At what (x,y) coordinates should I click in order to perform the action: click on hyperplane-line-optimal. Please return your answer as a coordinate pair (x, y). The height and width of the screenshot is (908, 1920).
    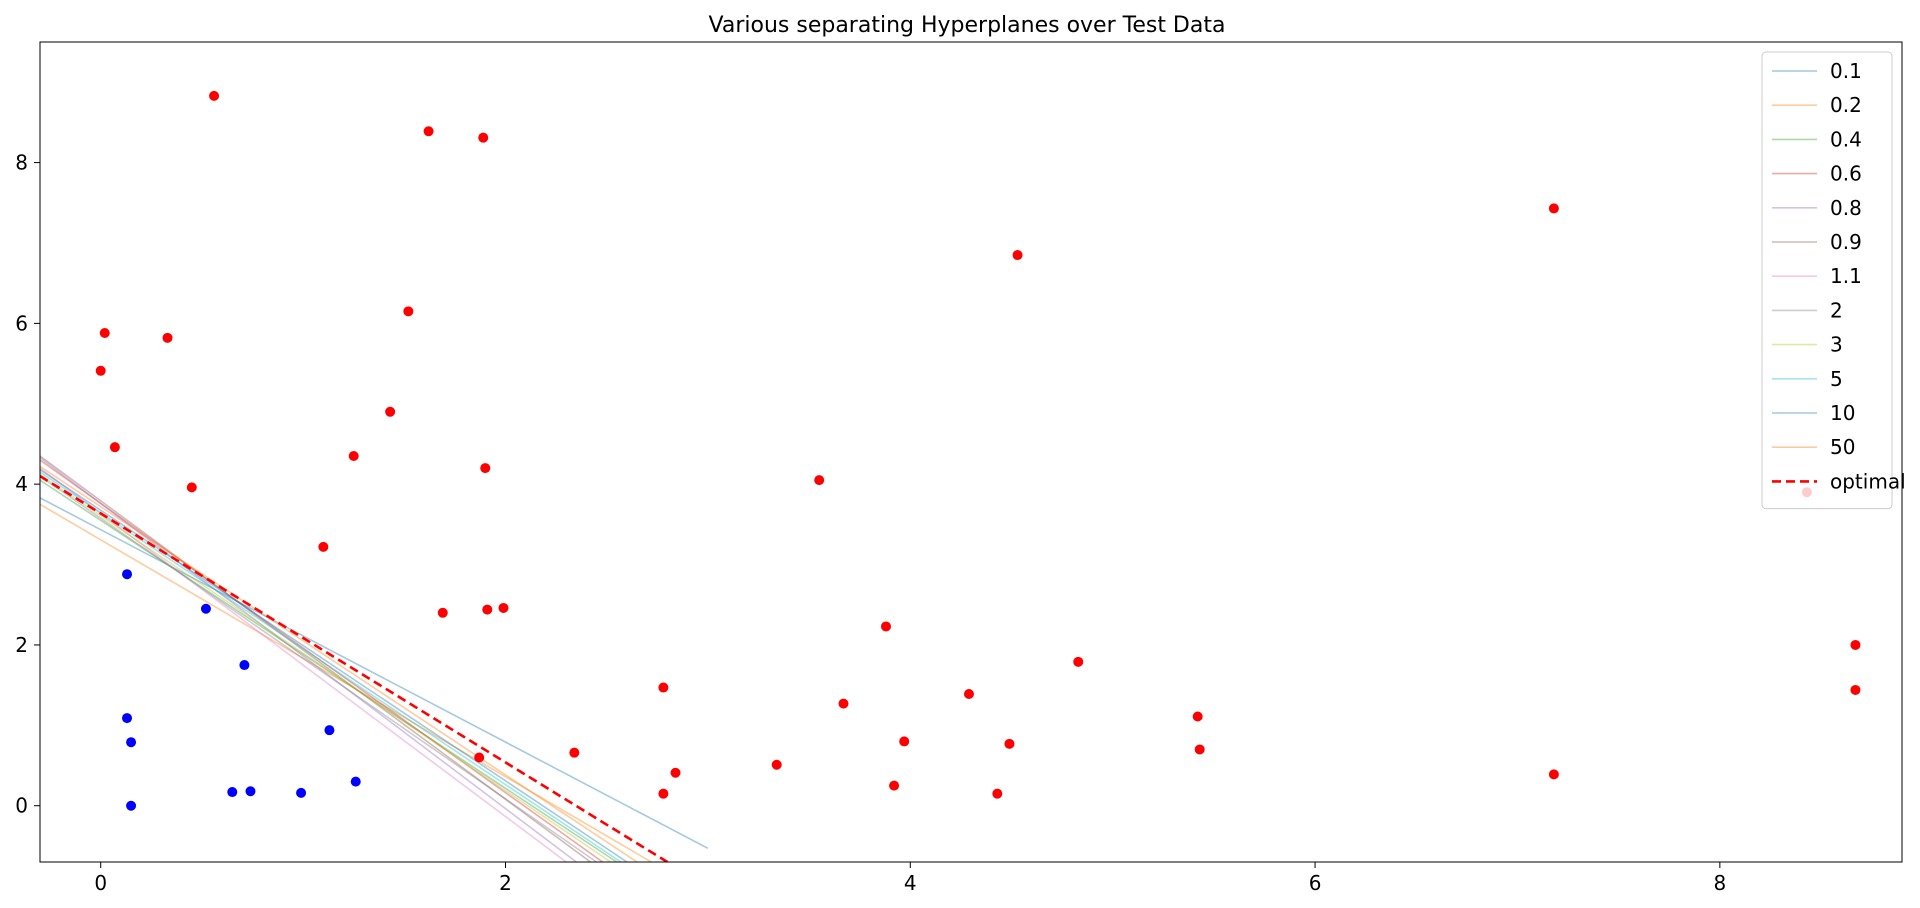
    Looking at the image, I should click on (354, 668).